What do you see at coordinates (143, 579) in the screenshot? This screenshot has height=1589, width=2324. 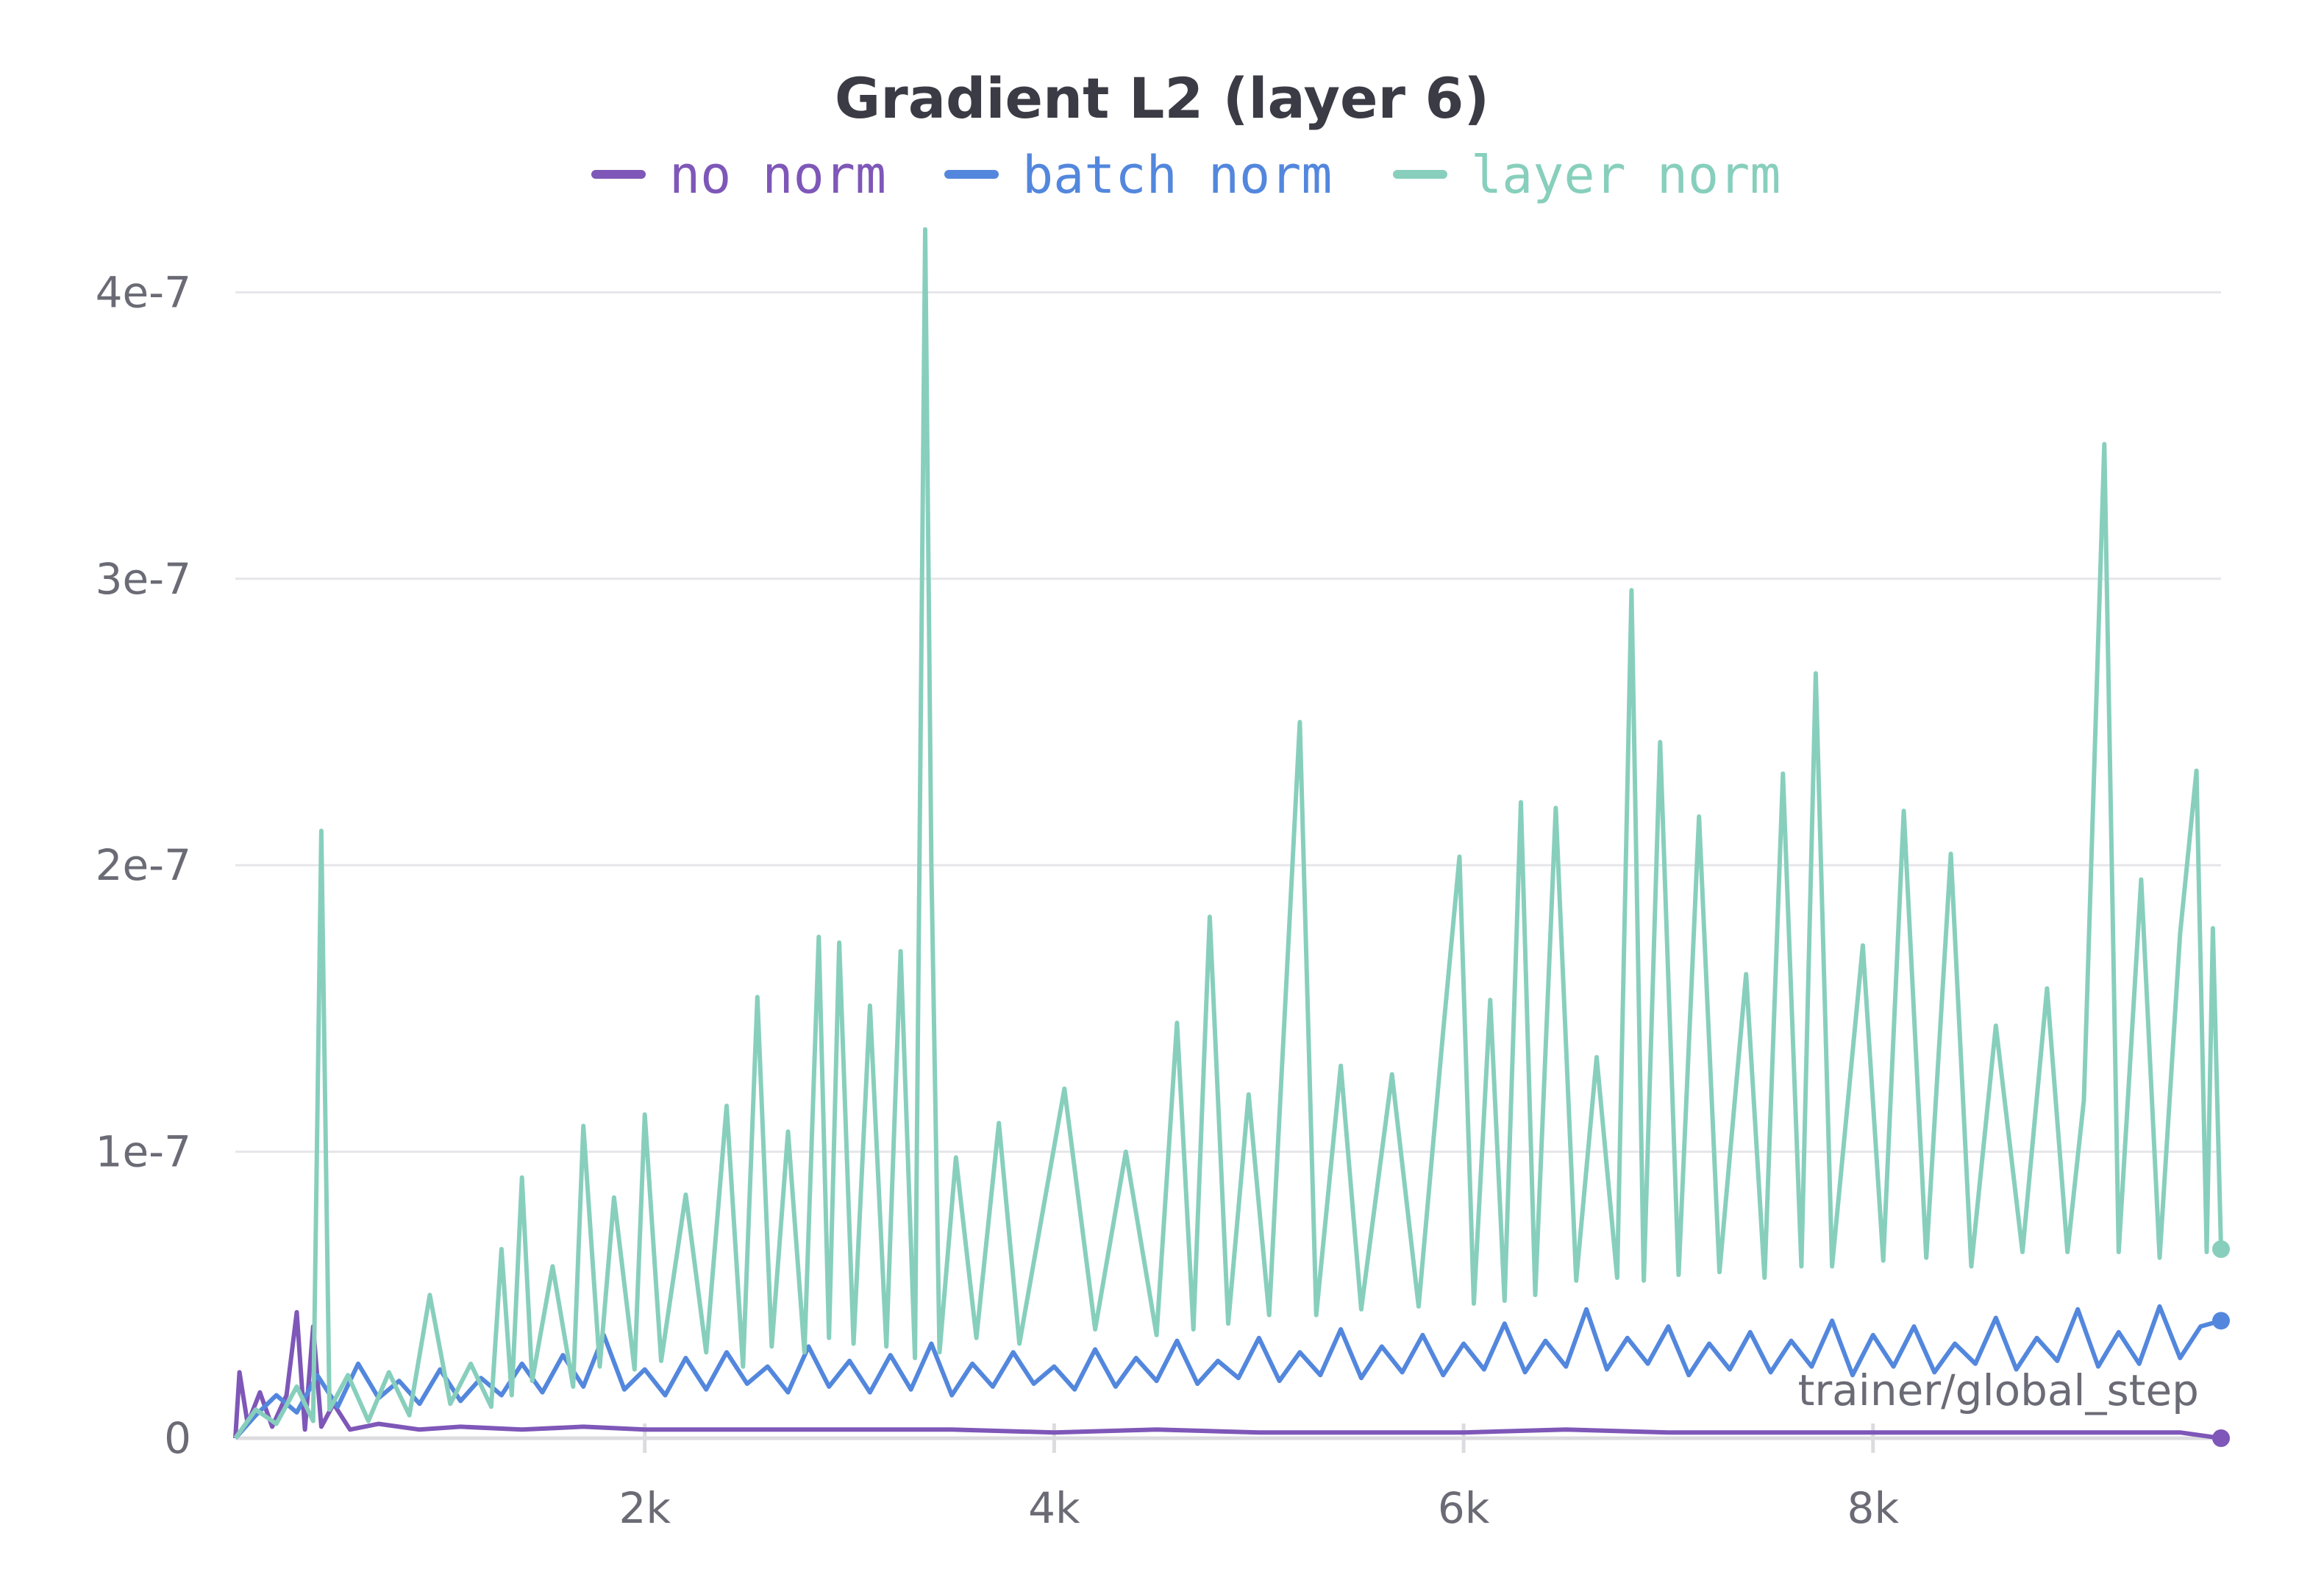 I see `y-tick-label: 3e-7` at bounding box center [143, 579].